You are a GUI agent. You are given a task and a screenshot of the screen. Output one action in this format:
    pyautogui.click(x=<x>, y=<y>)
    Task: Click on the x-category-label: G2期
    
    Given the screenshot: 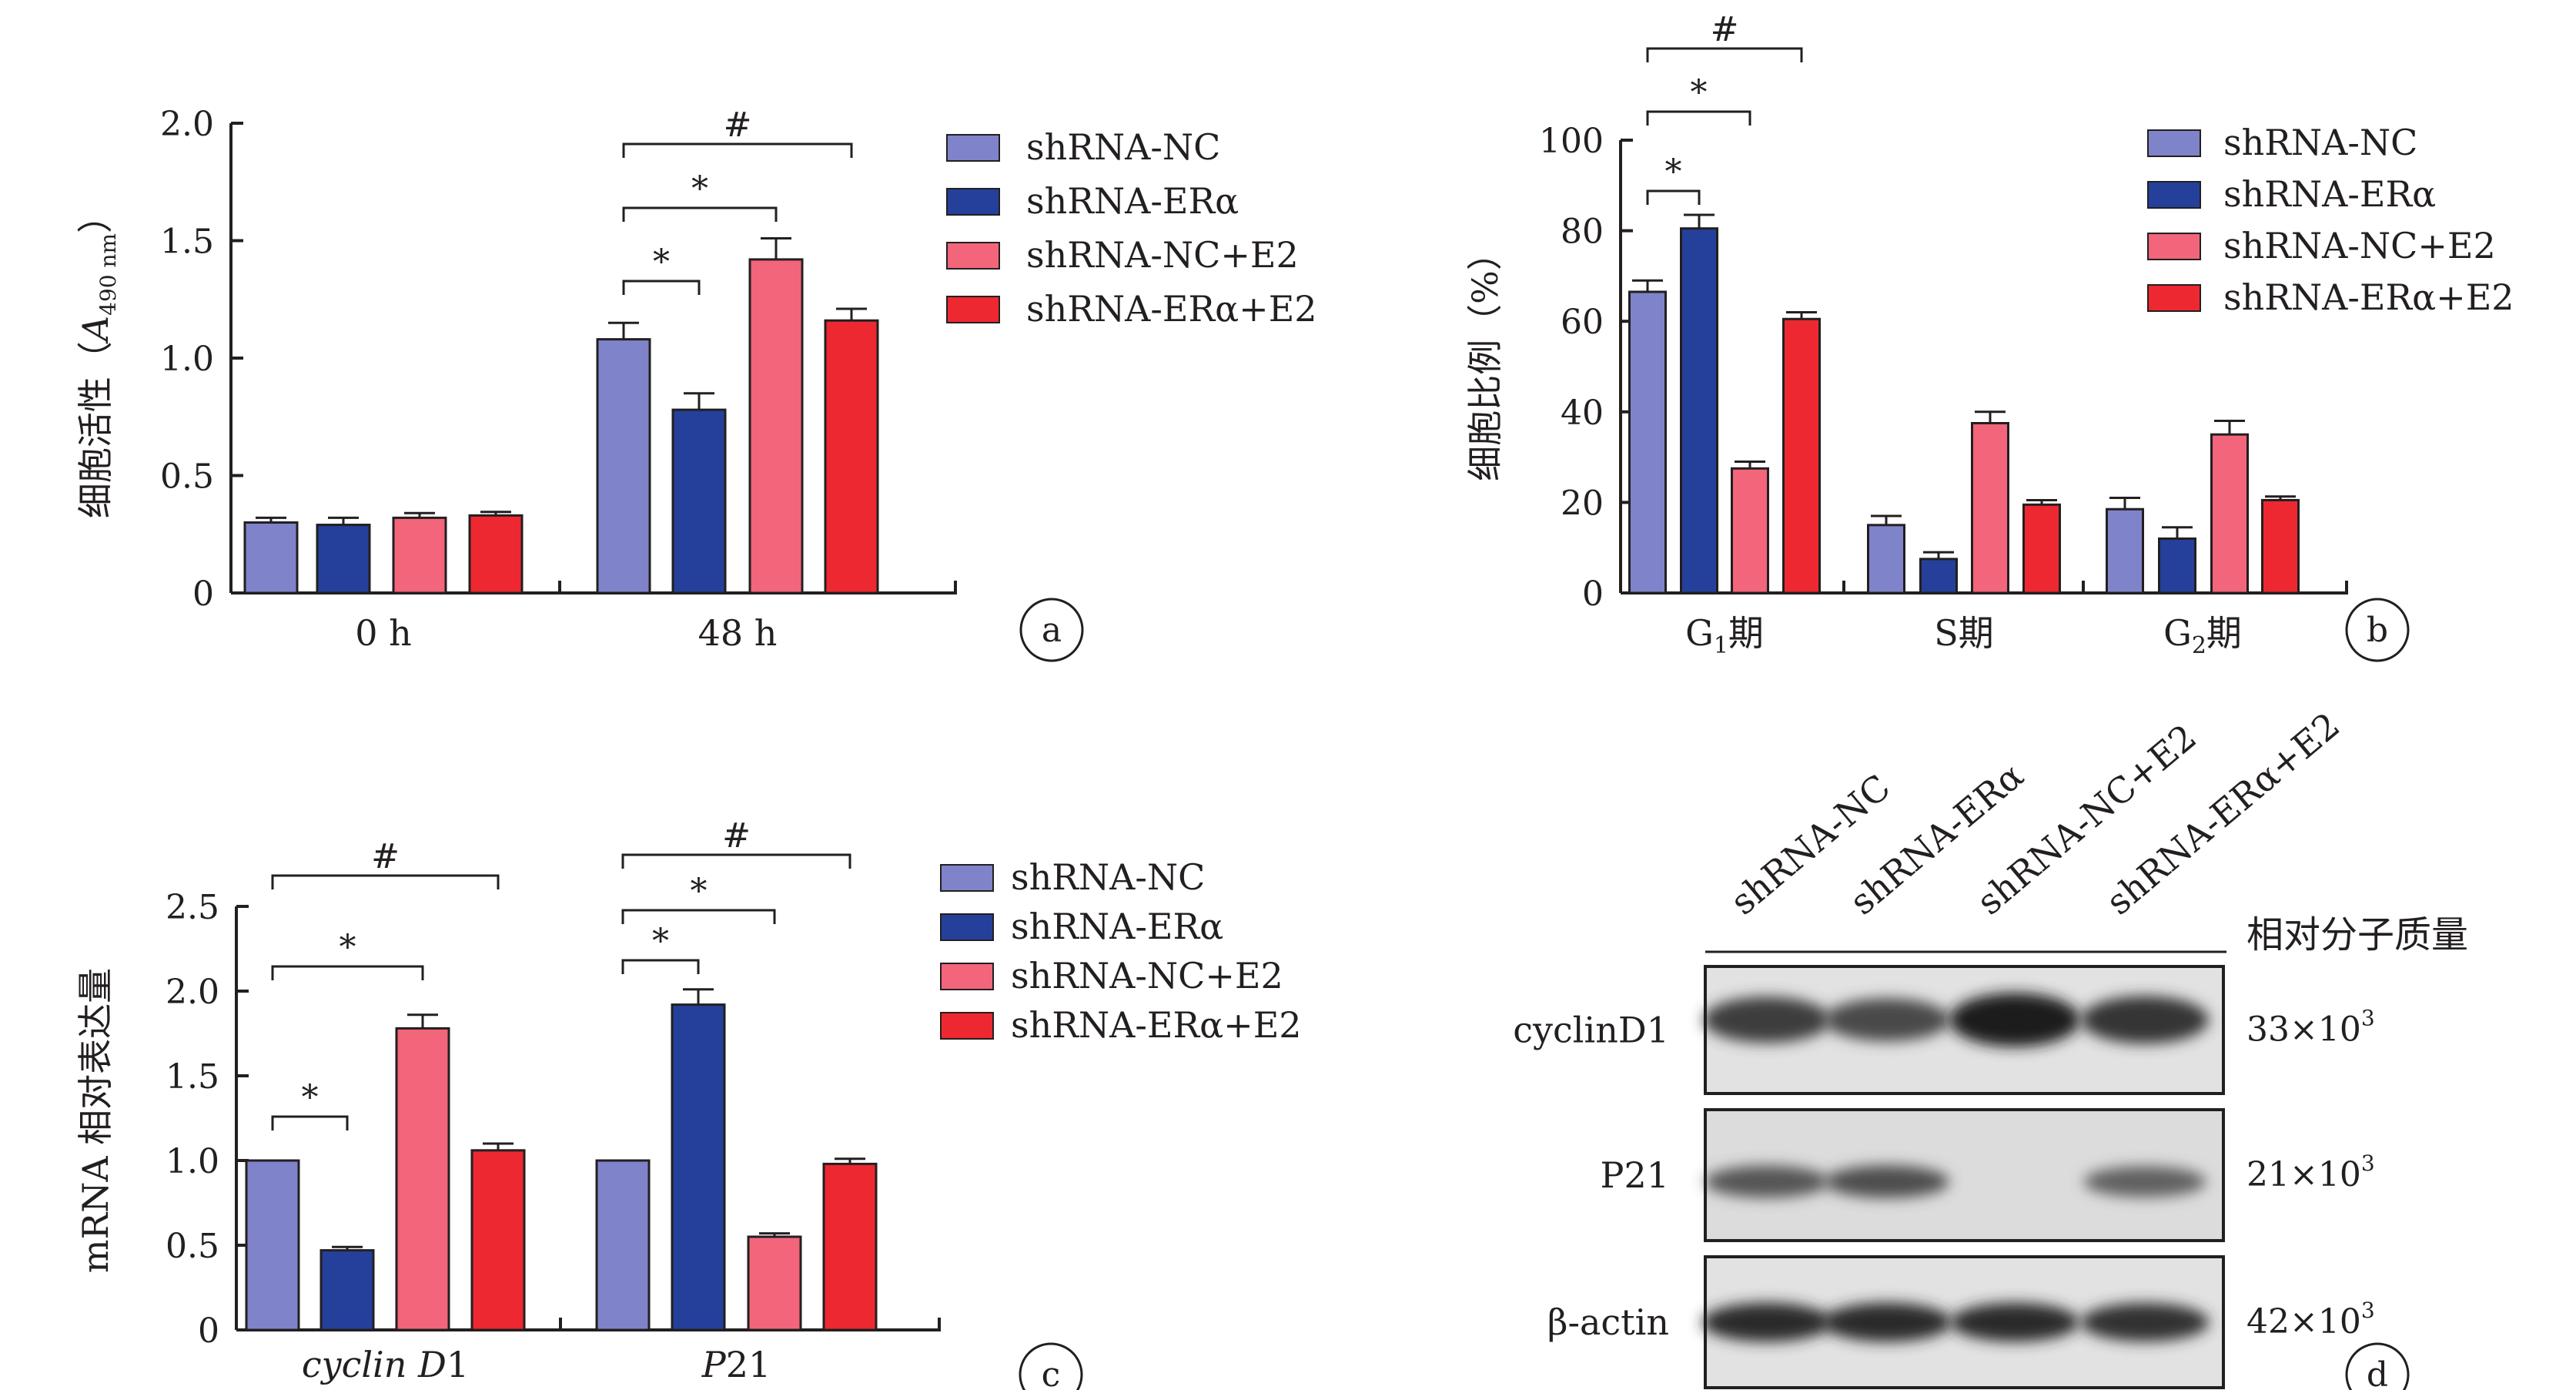 What is the action you would take?
    pyautogui.click(x=2203, y=635)
    